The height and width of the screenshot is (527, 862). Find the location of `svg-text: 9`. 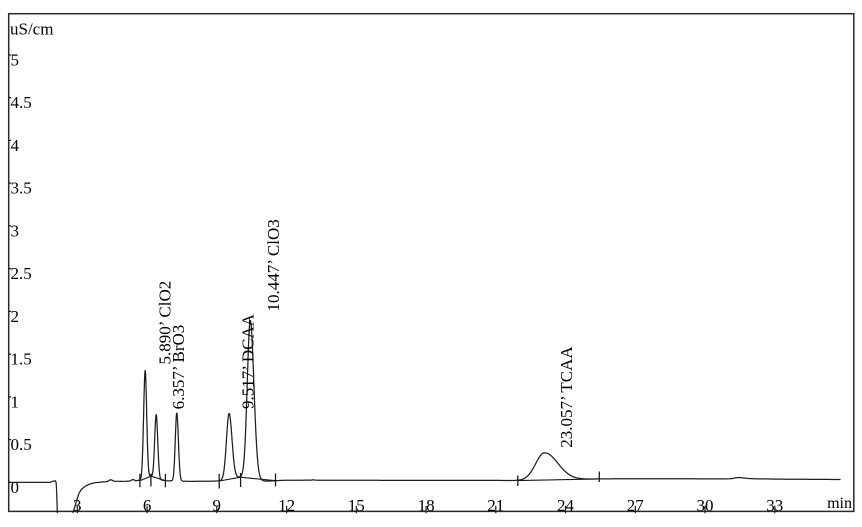

svg-text: 9 is located at coordinates (217, 505).